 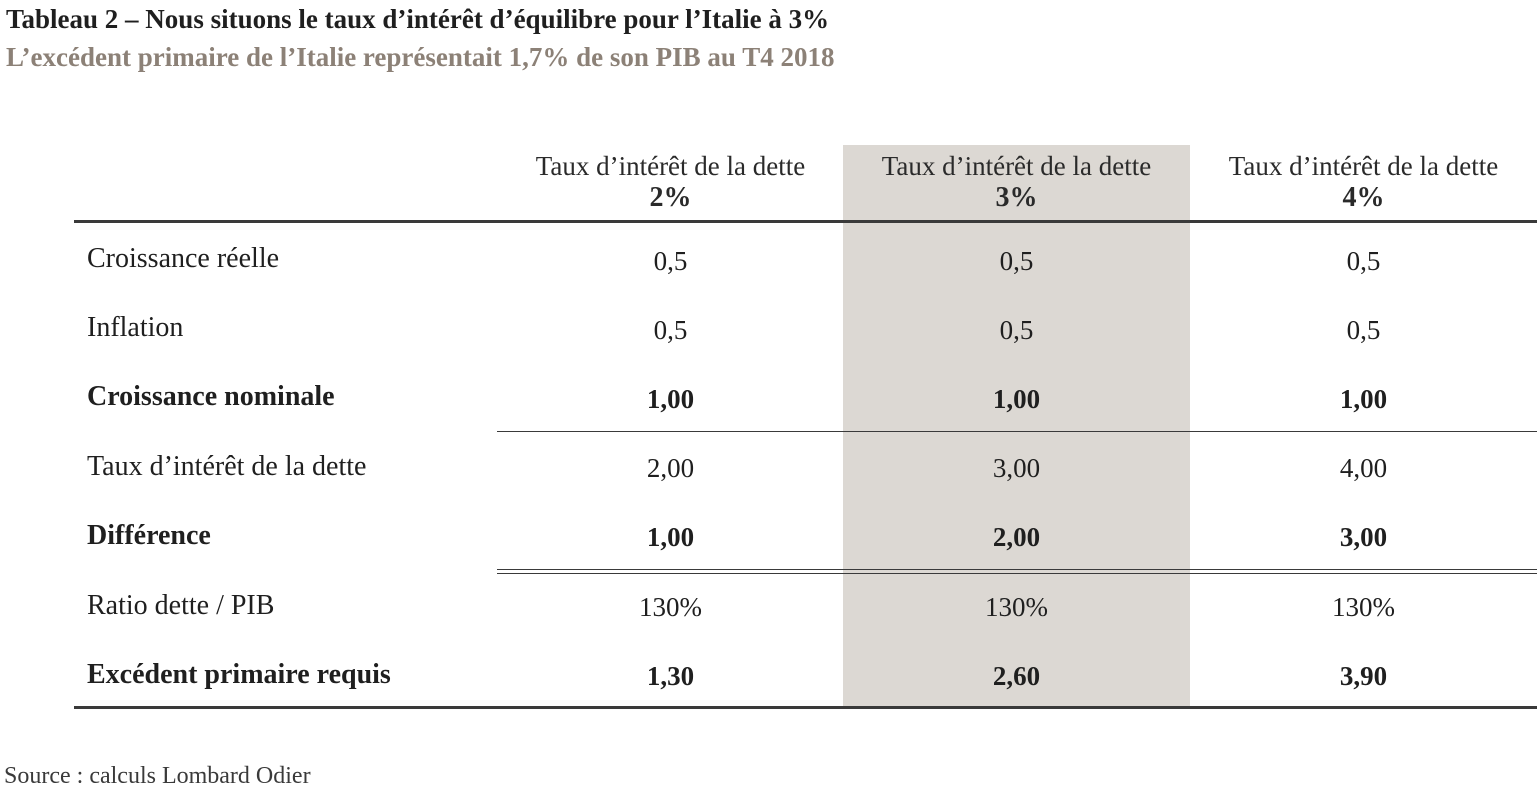 I want to click on column-header-rate: 4%, so click(x=1363, y=197).